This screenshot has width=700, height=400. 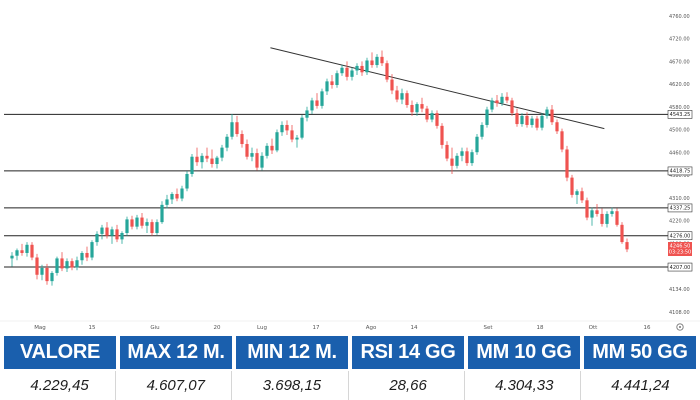 I want to click on y-tick-label: 4620.00, so click(x=679, y=85).